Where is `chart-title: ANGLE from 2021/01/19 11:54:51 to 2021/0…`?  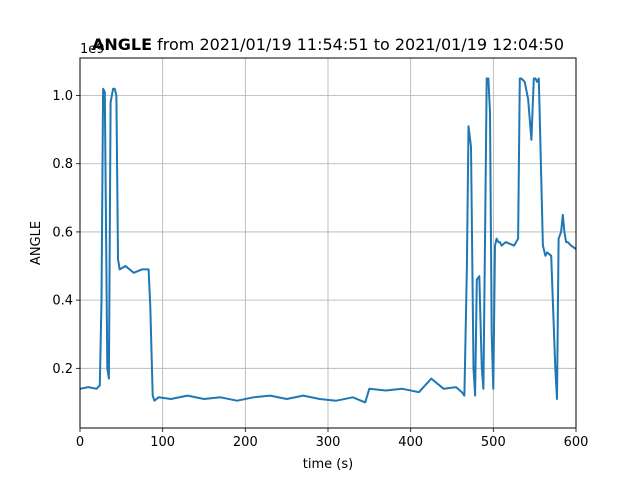 chart-title: ANGLE from 2021/01/19 11:54:51 to 2021/0… is located at coordinates (328, 44).